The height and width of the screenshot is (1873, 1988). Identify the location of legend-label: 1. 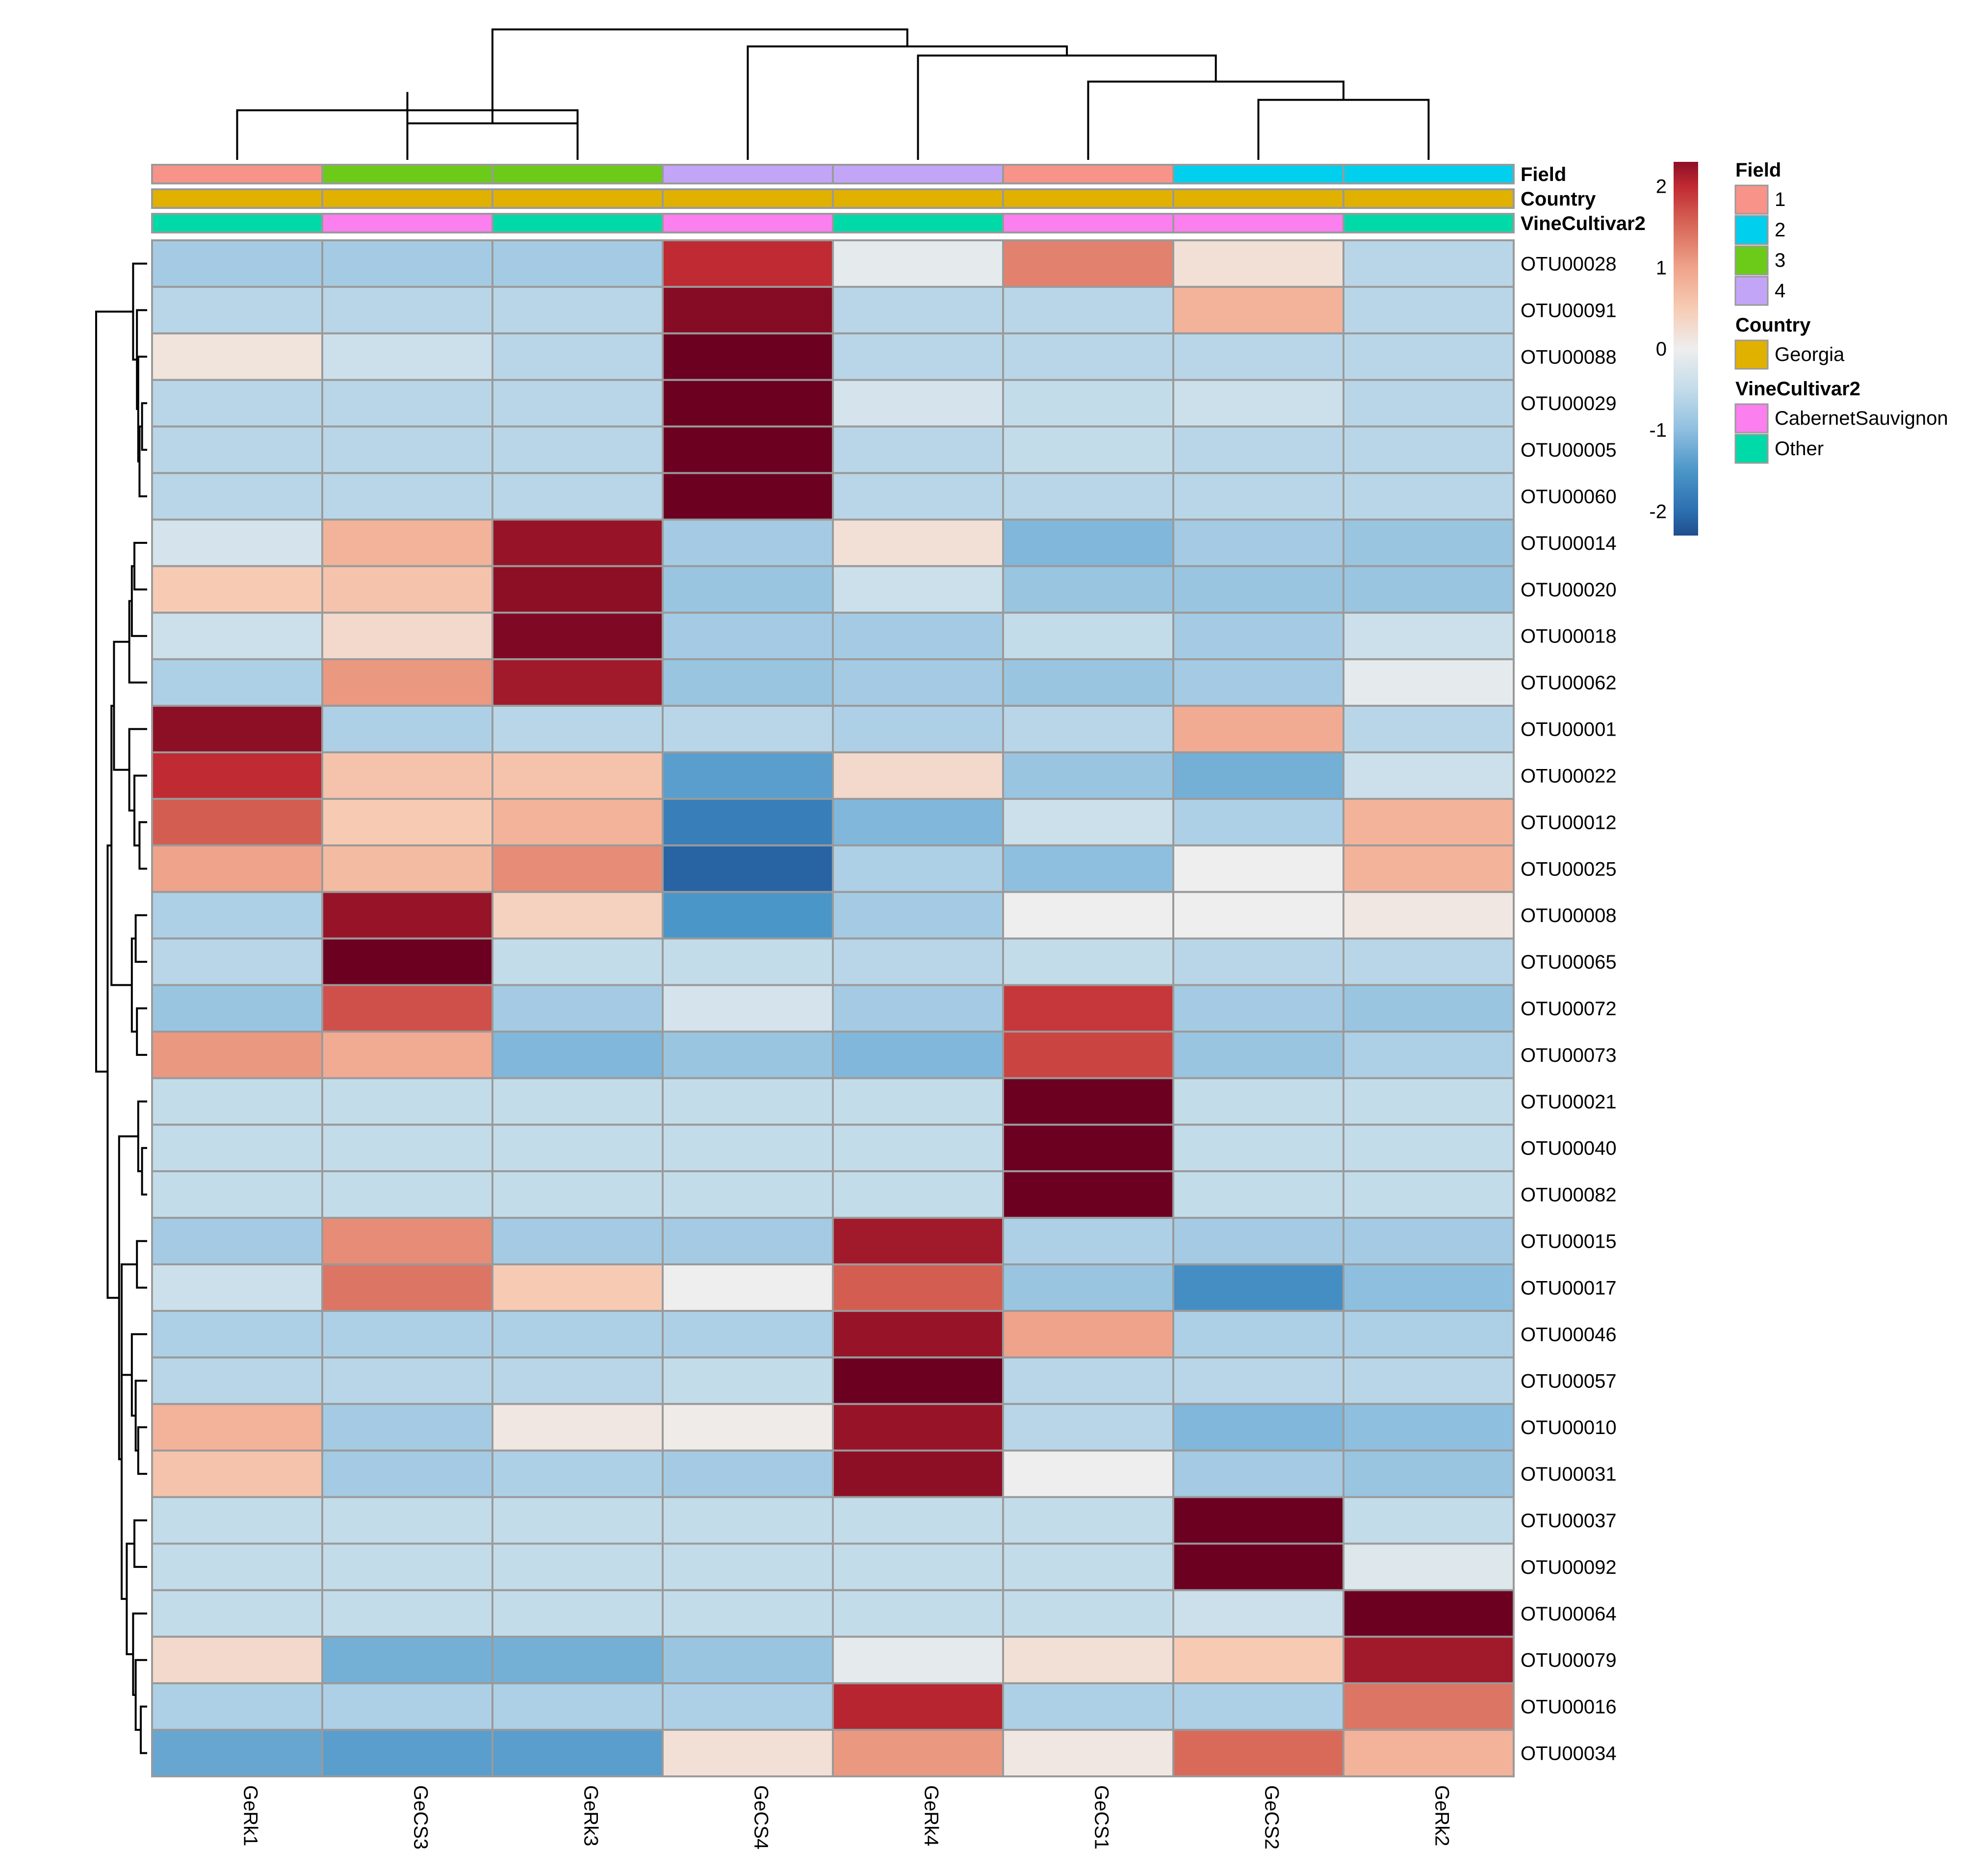
(1780, 199).